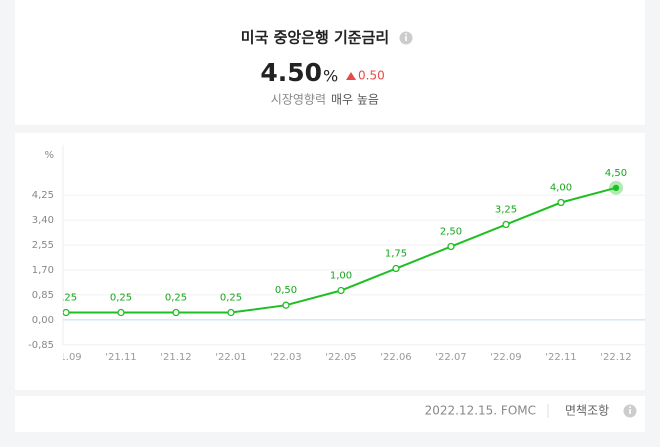 Image resolution: width=660 pixels, height=447 pixels. What do you see at coordinates (65, 357) in the screenshot?
I see `x-tick-label: '21.09` at bounding box center [65, 357].